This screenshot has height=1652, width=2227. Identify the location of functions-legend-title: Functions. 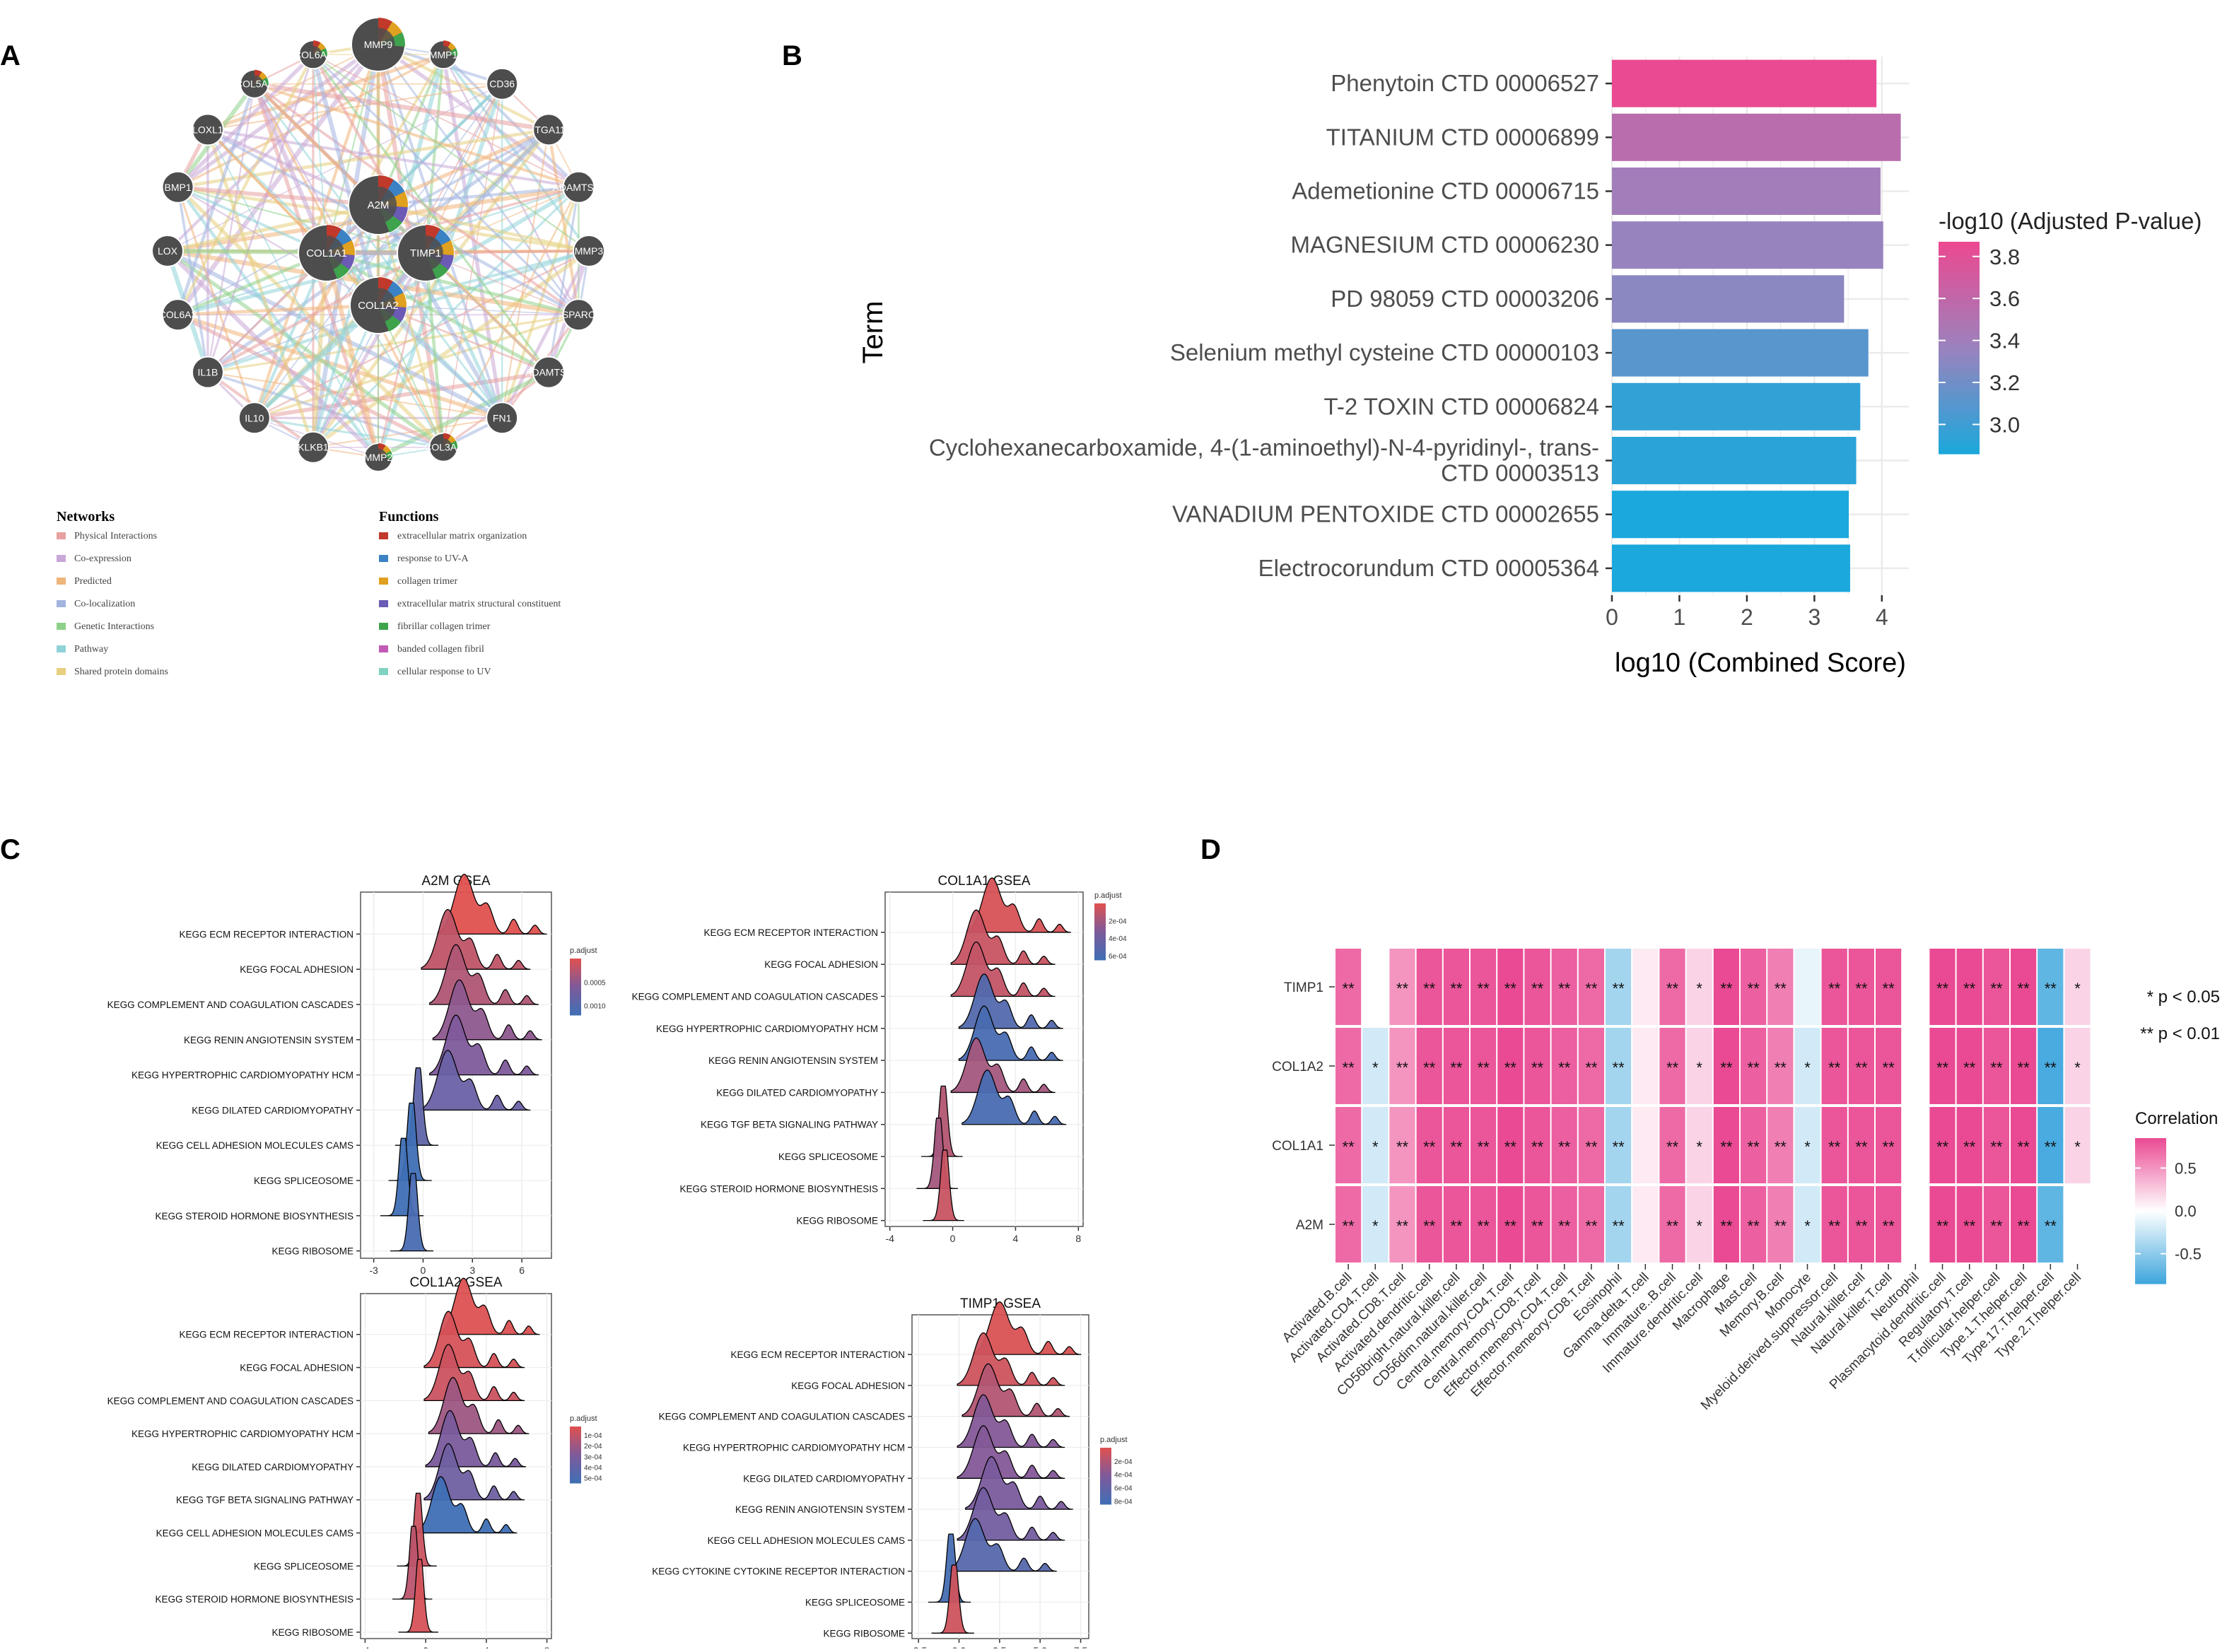
(409, 517).